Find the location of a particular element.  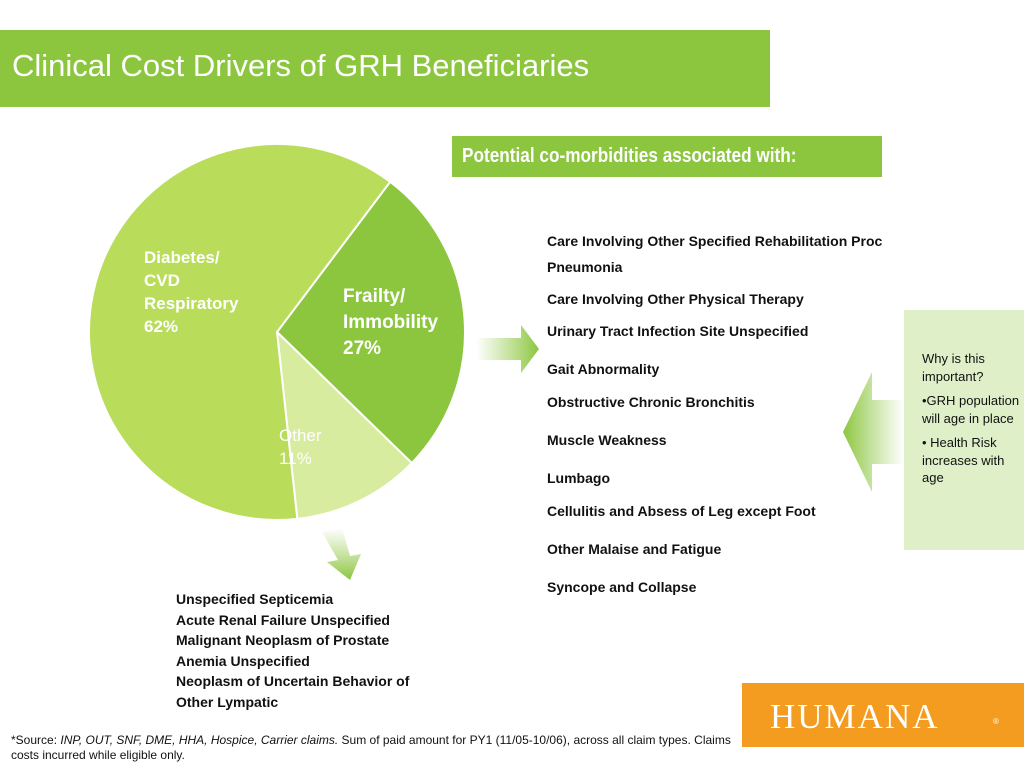

list-item: Gait Abnormality is located at coordinates (603, 369).